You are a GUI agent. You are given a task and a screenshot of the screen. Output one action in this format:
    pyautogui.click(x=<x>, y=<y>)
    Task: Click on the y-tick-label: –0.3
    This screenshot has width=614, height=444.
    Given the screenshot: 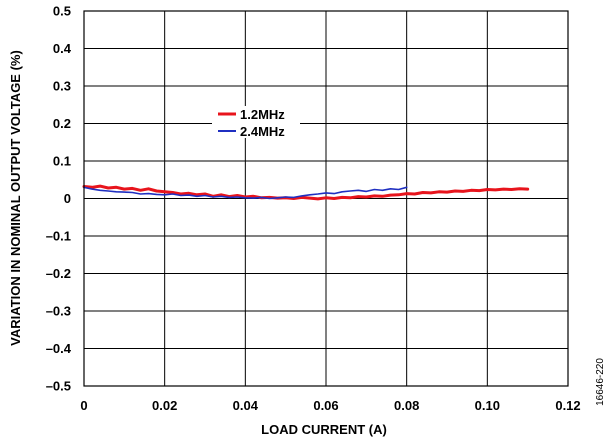 What is the action you would take?
    pyautogui.click(x=58, y=311)
    